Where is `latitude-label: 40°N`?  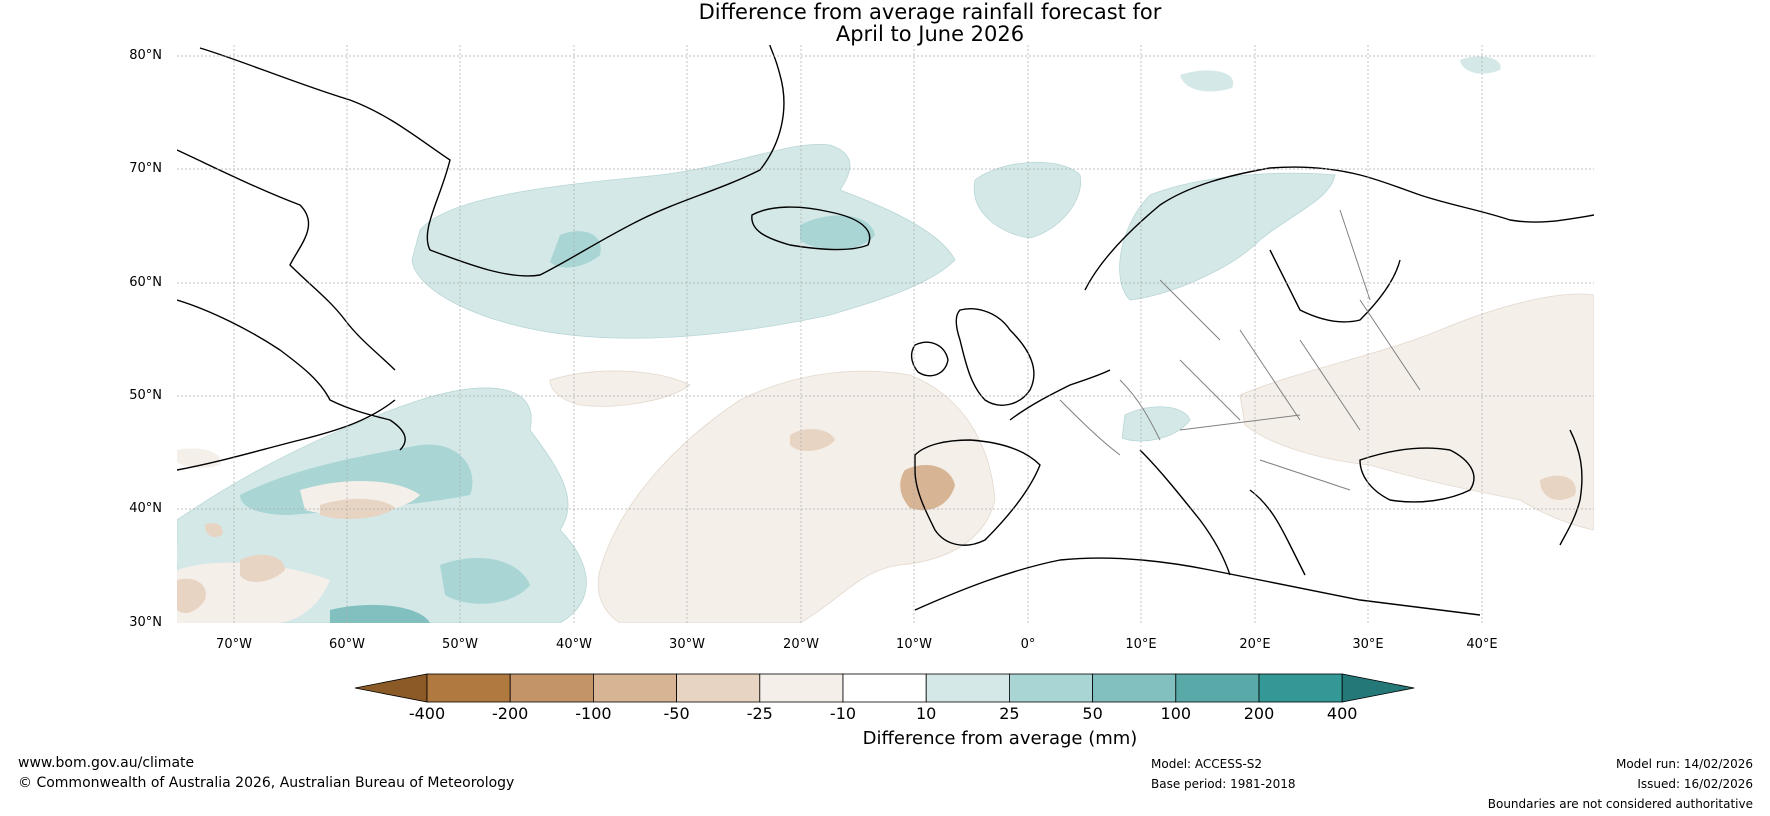
latitude-label: 40°N is located at coordinates (145, 508).